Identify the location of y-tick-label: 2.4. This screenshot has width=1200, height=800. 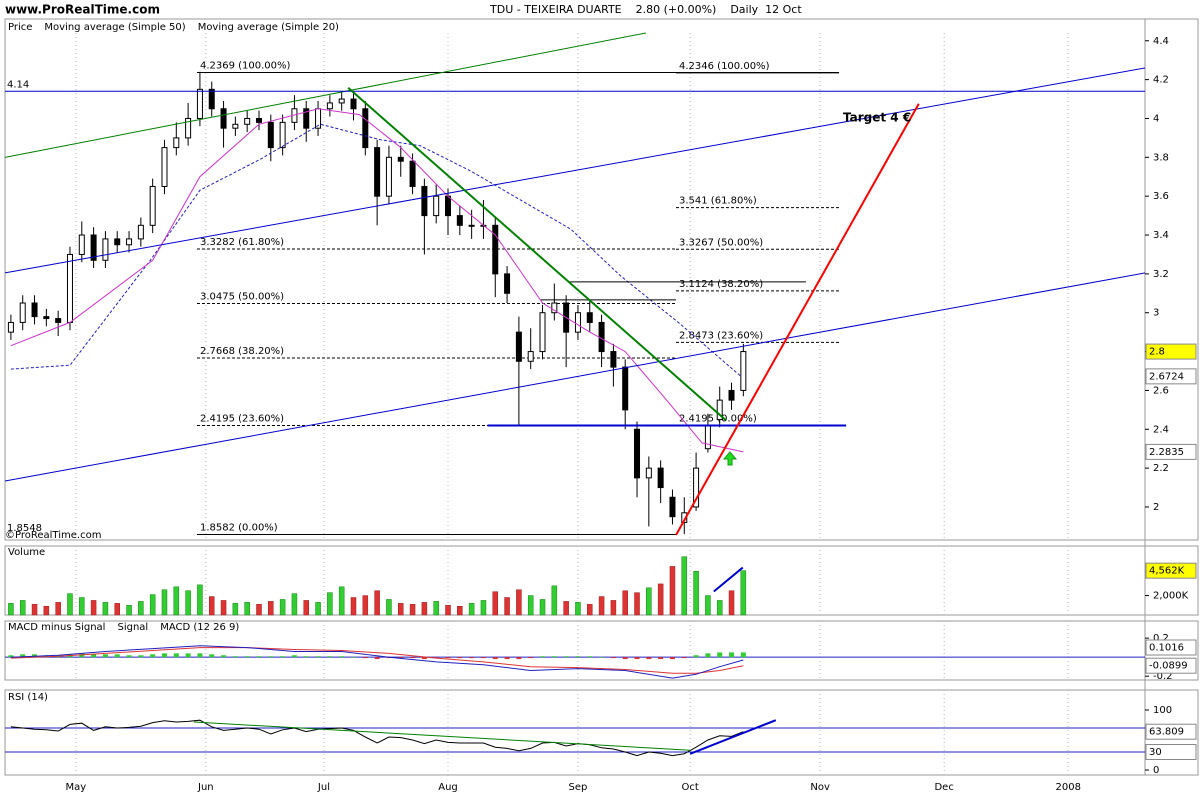
(1161, 429).